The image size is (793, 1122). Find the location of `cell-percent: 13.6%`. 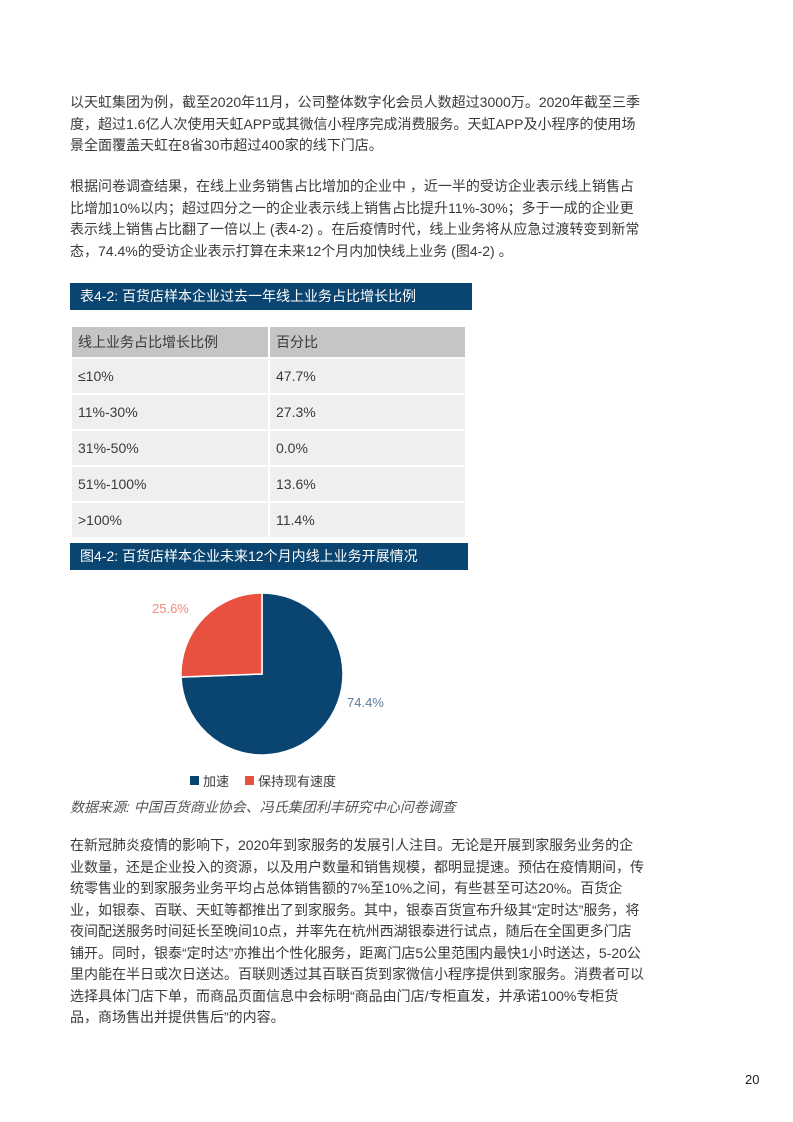

cell-percent: 13.6% is located at coordinates (367, 484).